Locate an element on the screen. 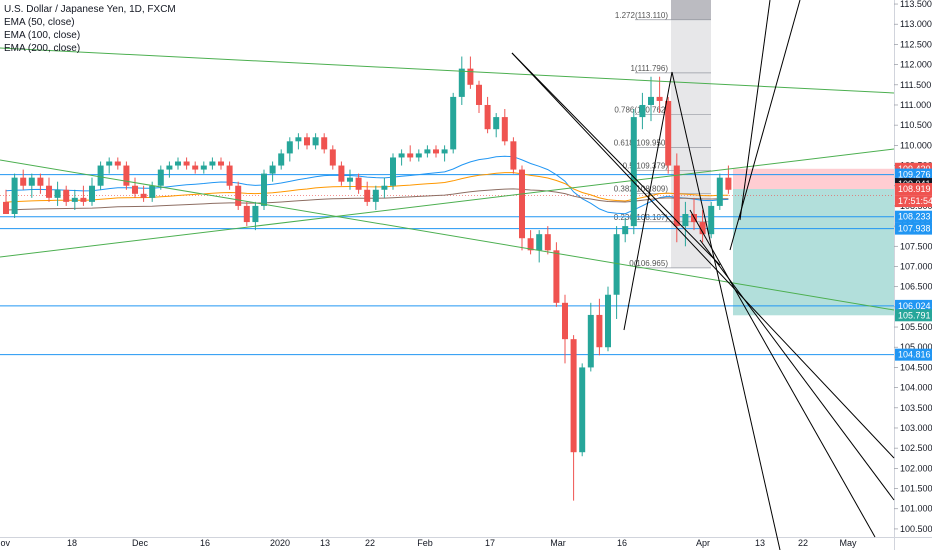 Image resolution: width=932 pixels, height=550 pixels. price-tick-label: 104.500 is located at coordinates (916, 367).